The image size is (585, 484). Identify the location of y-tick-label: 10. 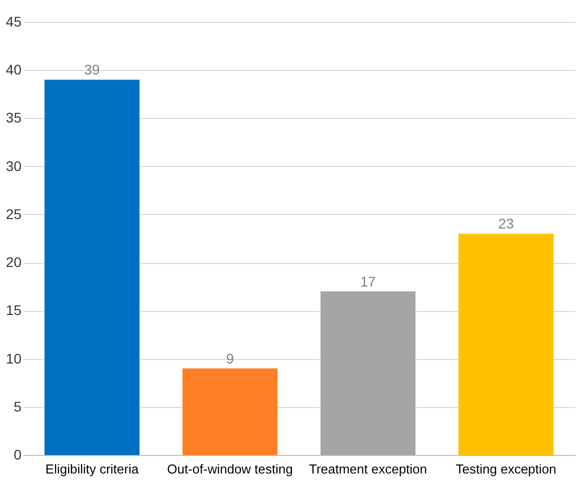
(14, 358).